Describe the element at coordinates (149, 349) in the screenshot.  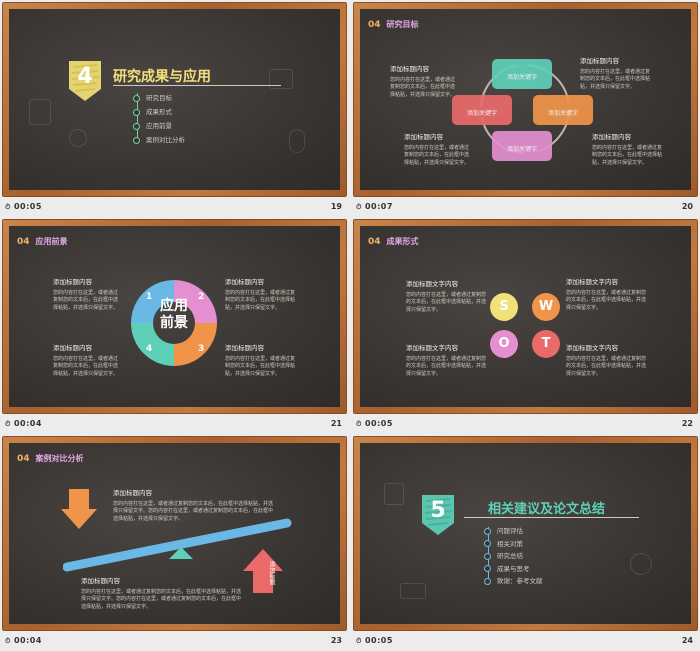
I see `step-number: 4` at that location.